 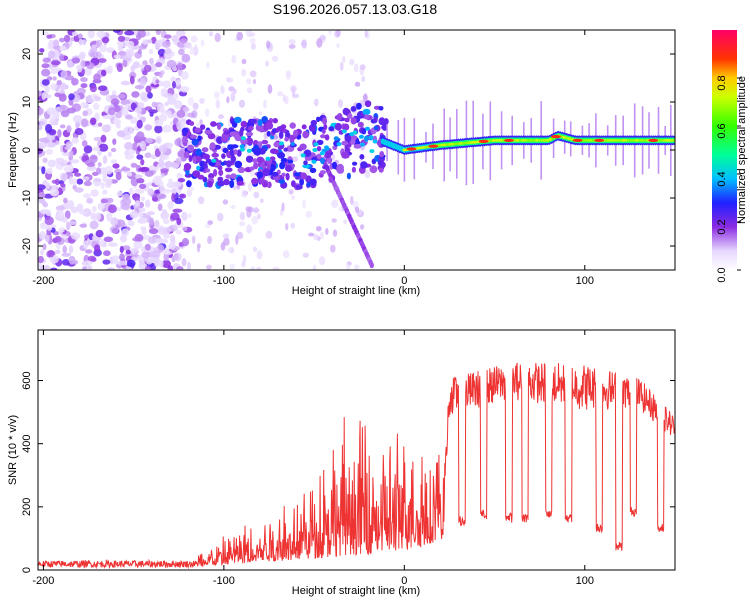 I want to click on colorbar-tick-label: 0.8, so click(x=722, y=82).